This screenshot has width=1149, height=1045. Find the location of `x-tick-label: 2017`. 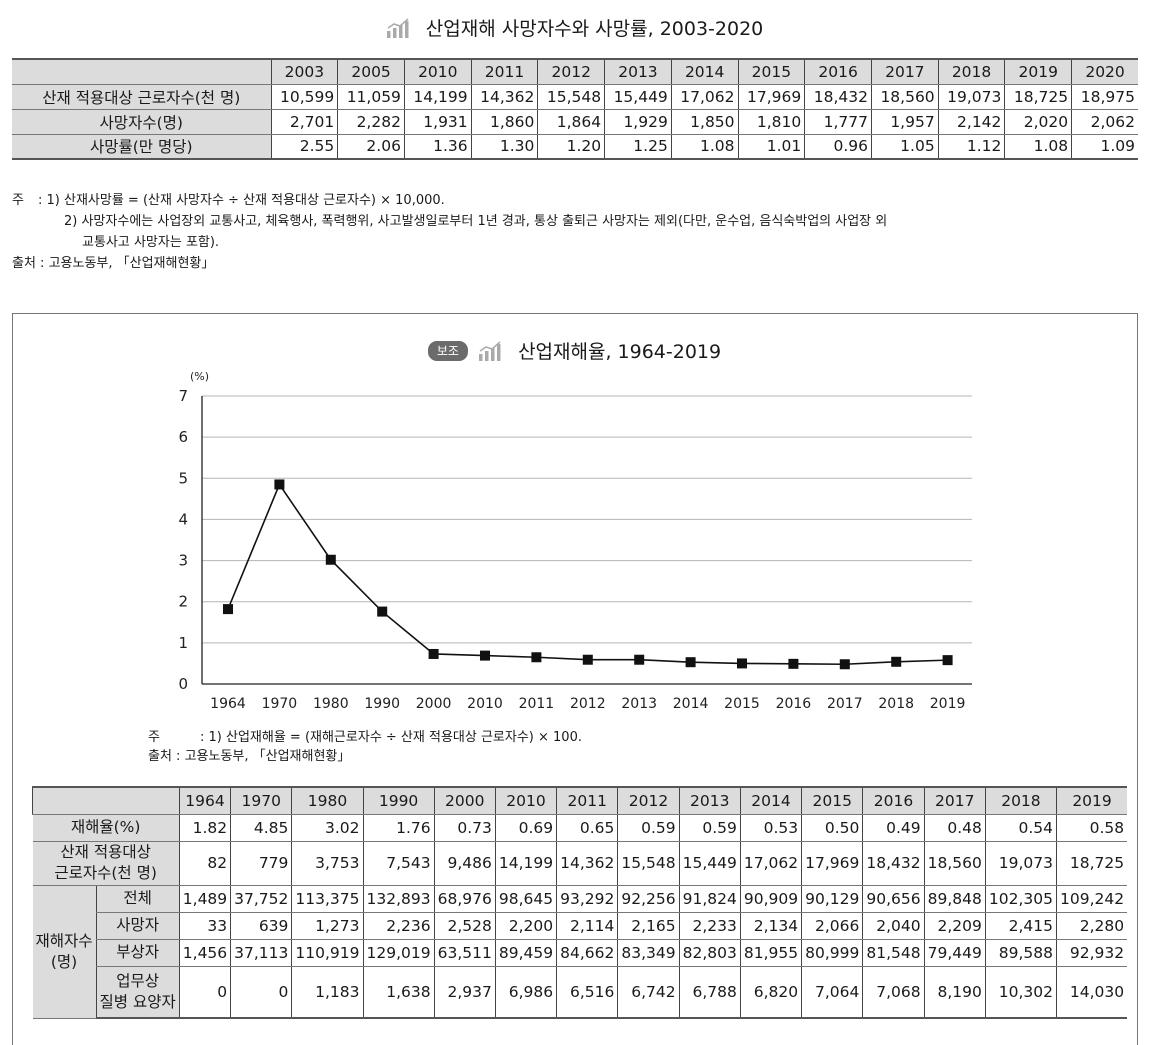

x-tick-label: 2017 is located at coordinates (845, 704).